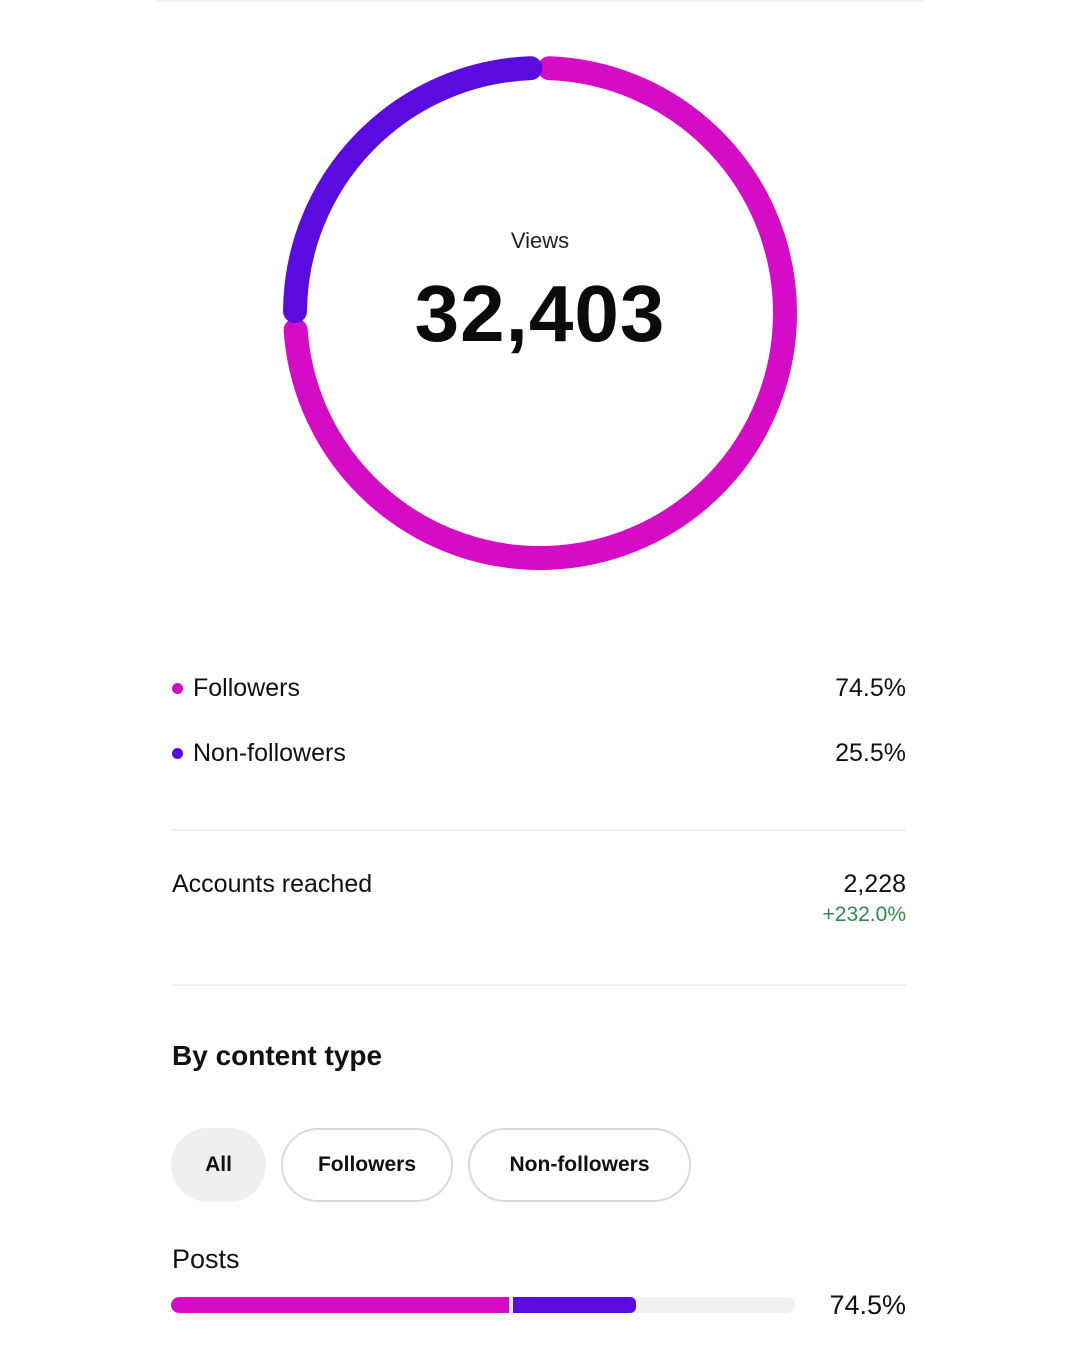 The image size is (1080, 1350). Describe the element at coordinates (367, 1165) in the screenshot. I see `filter-followers-button: Followers` at that location.